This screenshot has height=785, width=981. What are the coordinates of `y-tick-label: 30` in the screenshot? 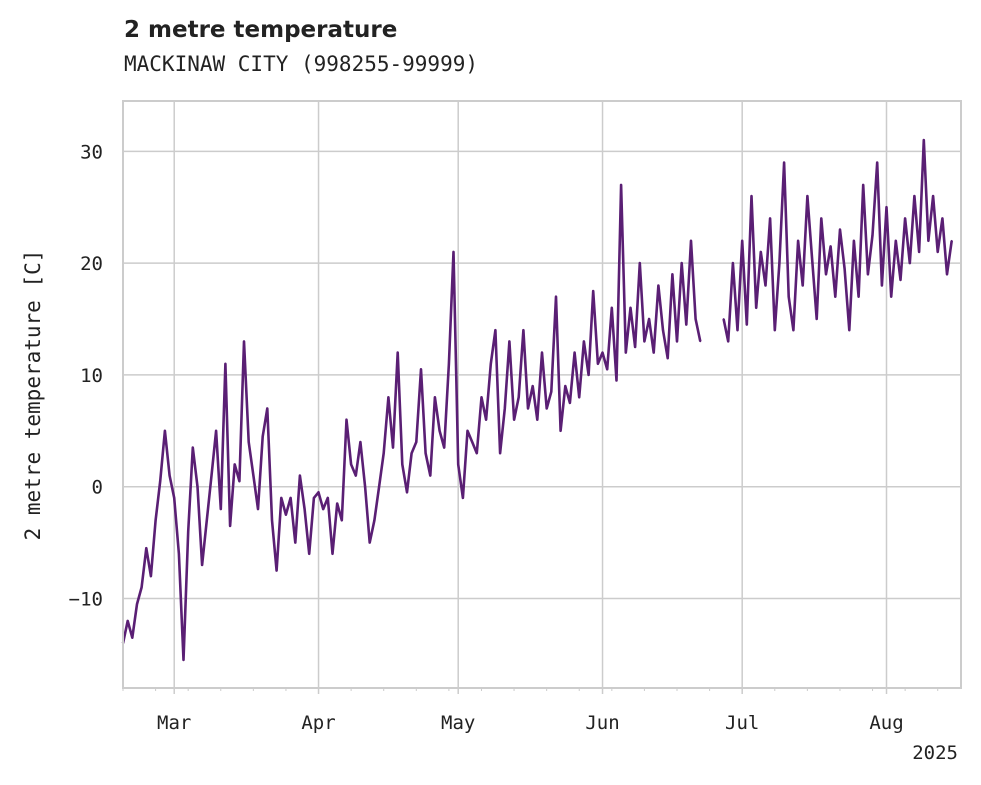 It's located at (91, 152).